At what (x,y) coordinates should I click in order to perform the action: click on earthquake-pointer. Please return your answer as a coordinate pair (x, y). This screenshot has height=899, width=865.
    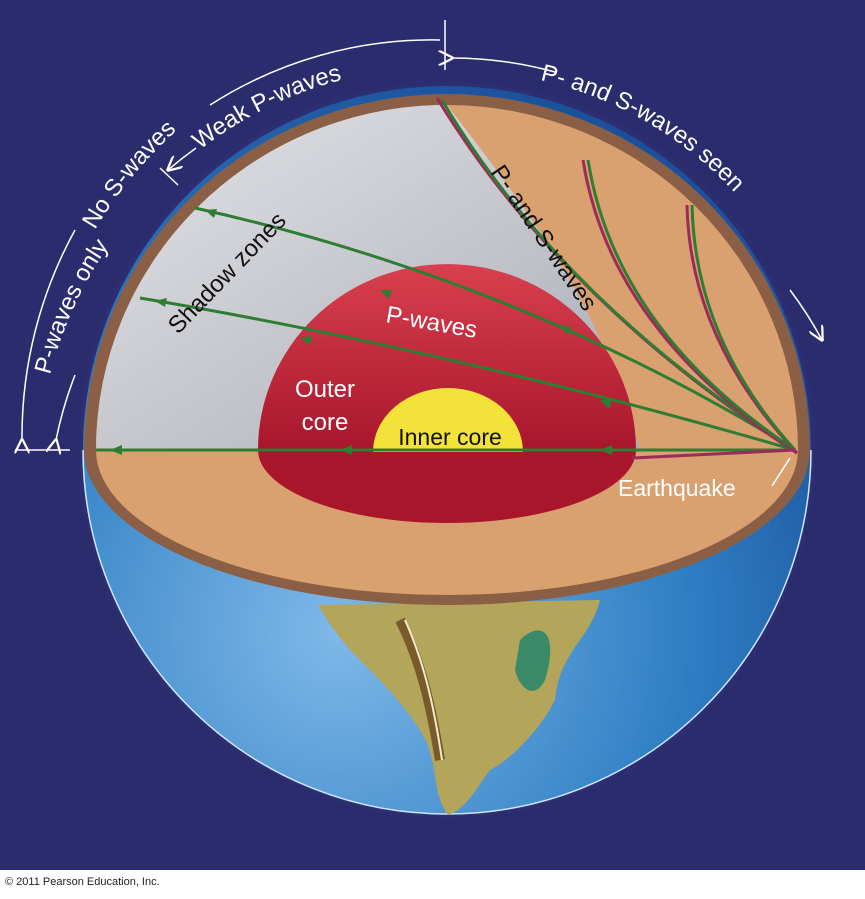
    Looking at the image, I should click on (781, 472).